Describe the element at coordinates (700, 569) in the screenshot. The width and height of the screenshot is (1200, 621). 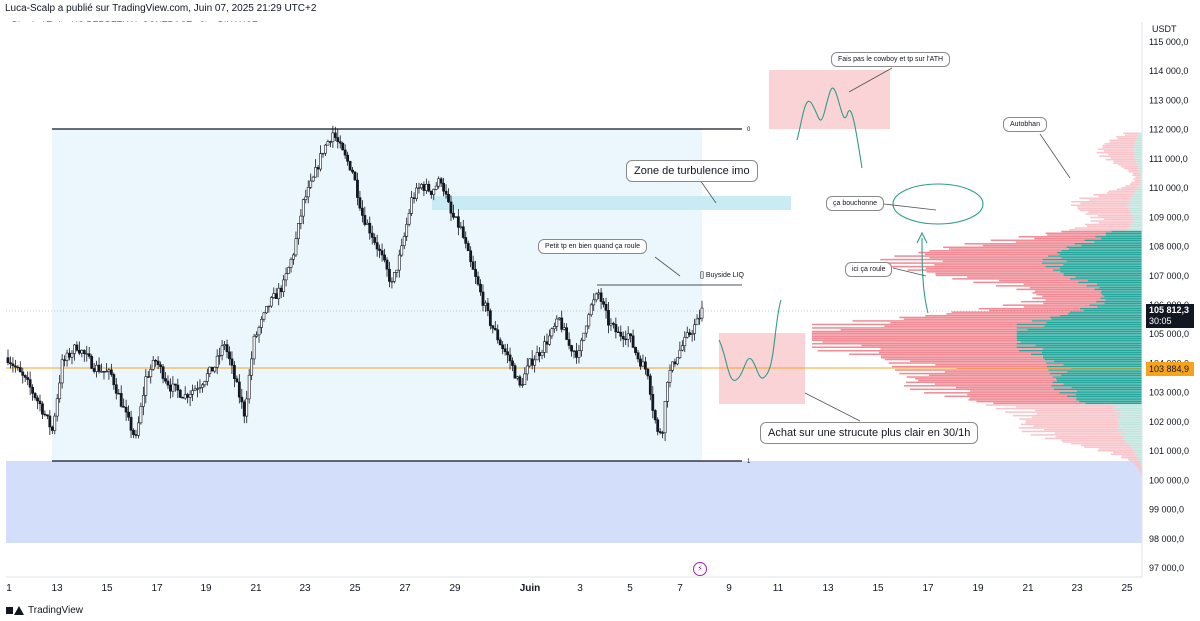
I see `lightning-icon: ⚡` at that location.